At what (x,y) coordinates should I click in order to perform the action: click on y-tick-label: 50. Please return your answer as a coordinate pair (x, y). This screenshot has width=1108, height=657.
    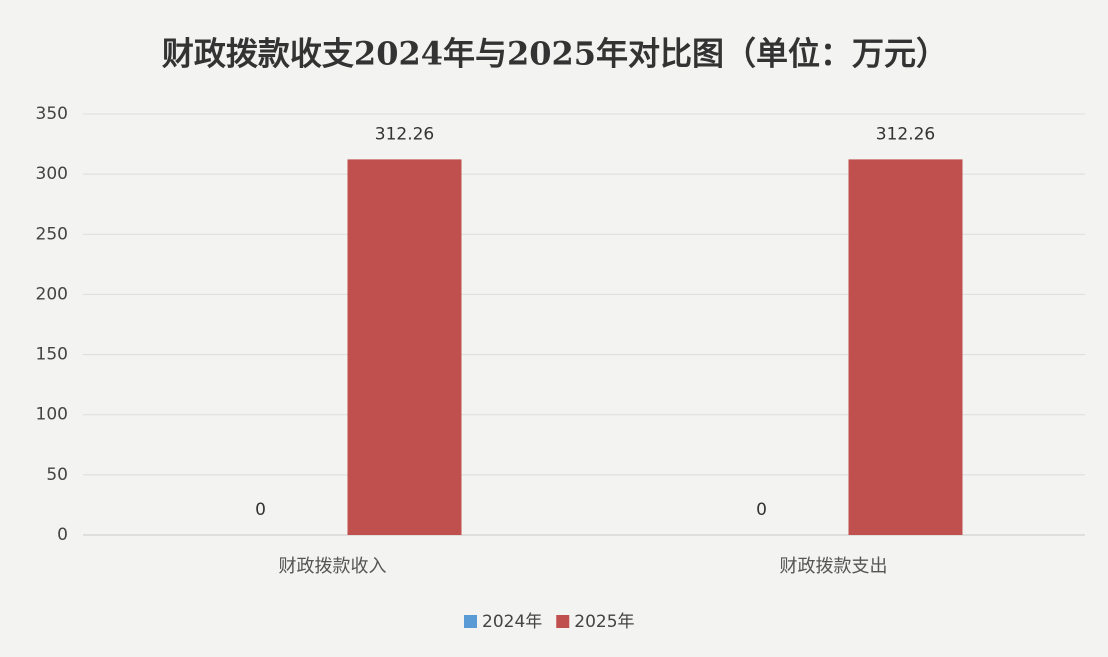
    Looking at the image, I should click on (57, 475).